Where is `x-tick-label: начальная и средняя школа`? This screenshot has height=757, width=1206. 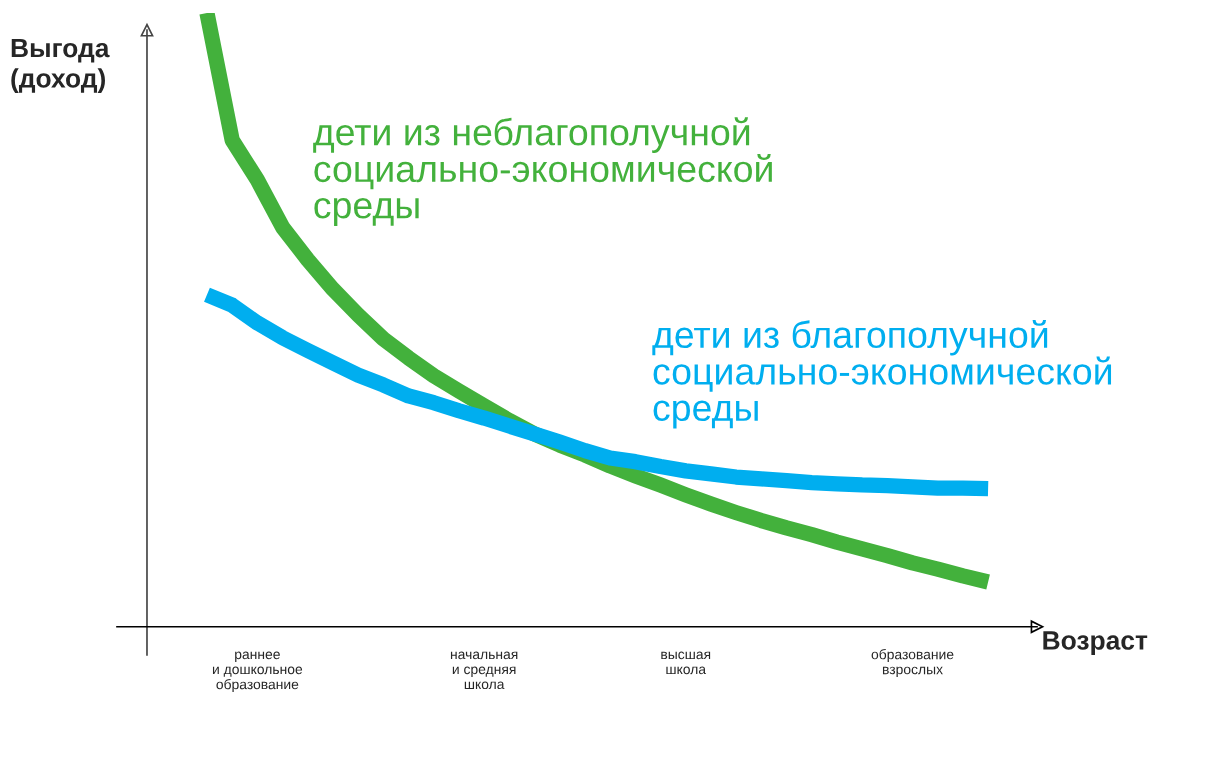
x-tick-label: начальная и средняя школа is located at coordinates (484, 670).